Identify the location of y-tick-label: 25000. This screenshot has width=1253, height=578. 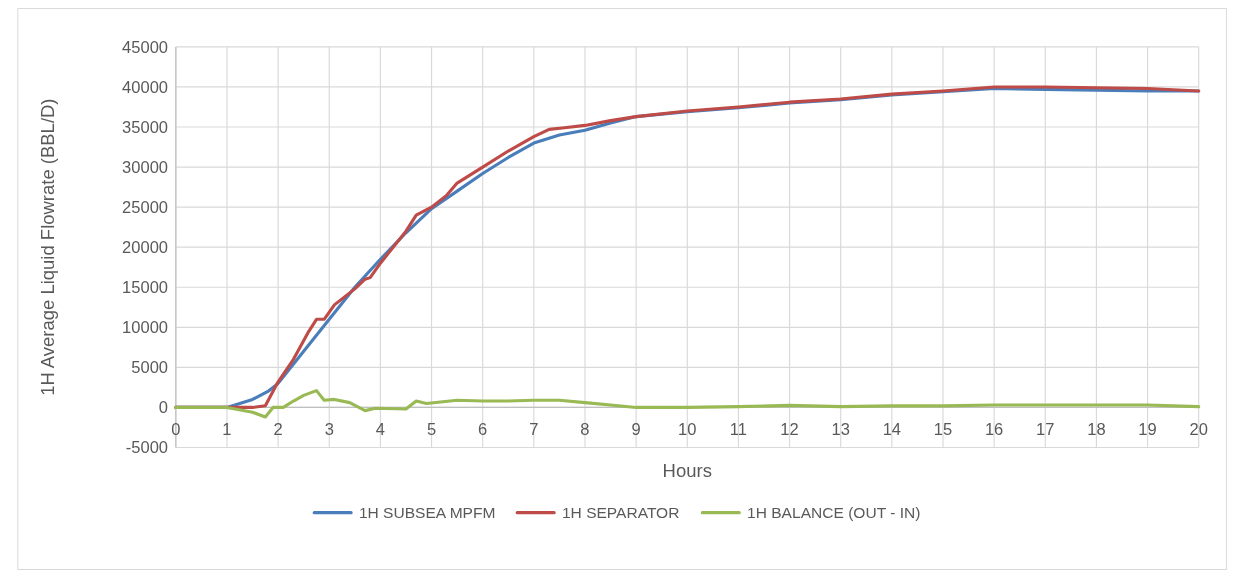
(145, 207).